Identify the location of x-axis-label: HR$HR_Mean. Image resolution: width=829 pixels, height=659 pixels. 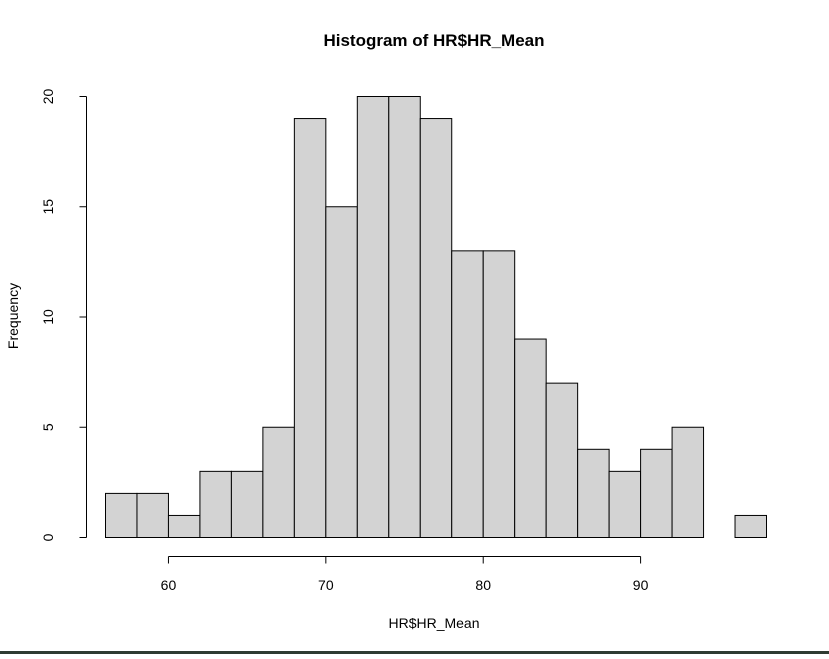
(433, 623).